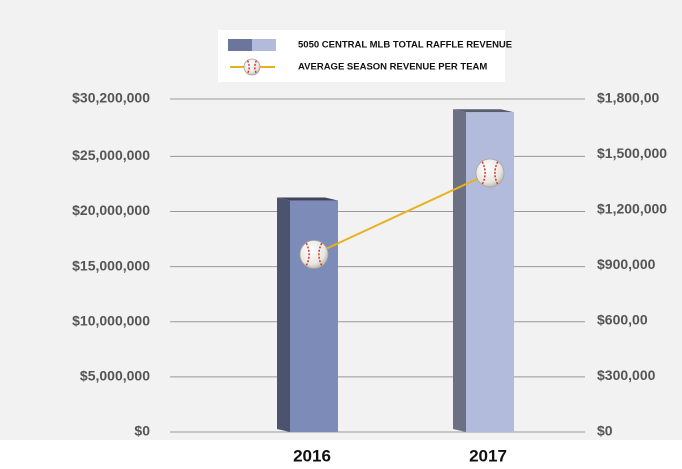  Describe the element at coordinates (392, 67) in the screenshot. I see `legend-label: AVERAGE SEASON REVENUE PER TEAM` at that location.